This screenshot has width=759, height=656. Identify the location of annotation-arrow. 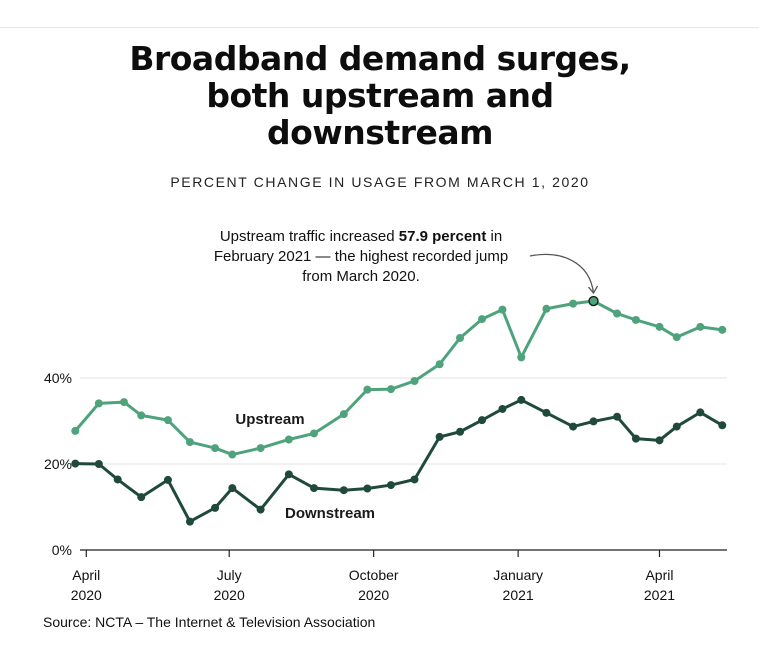
(562, 273).